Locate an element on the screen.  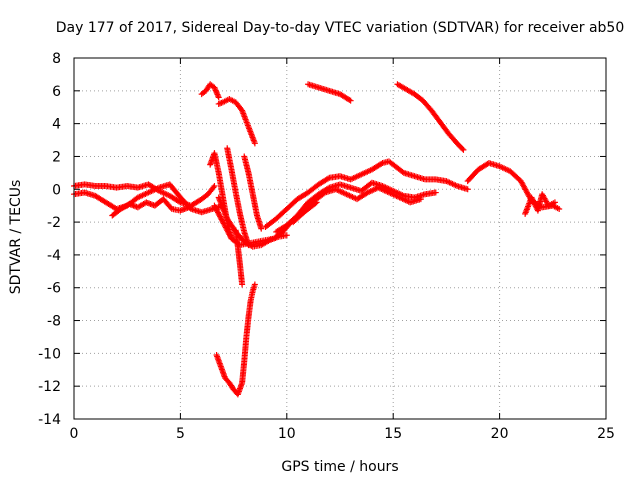
x-axis-label: GPS time / hours is located at coordinates (339, 467).